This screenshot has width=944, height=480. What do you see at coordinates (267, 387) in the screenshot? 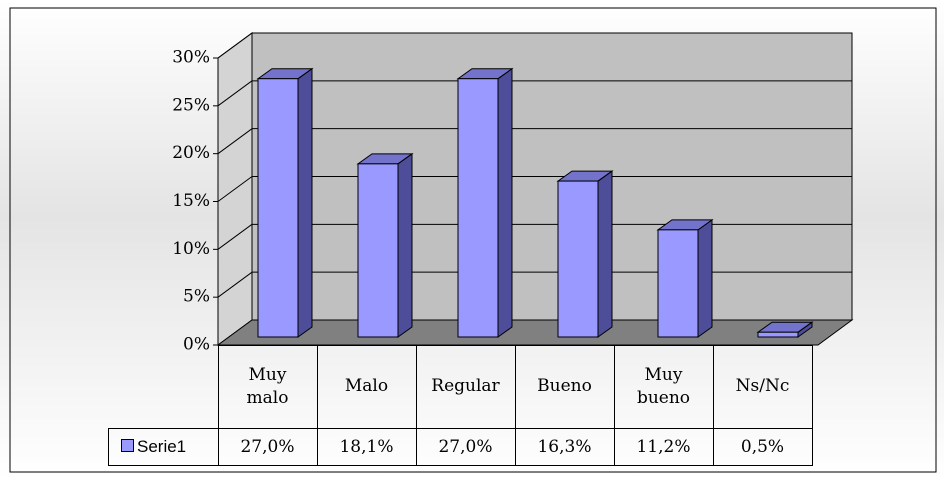
I see `category-label: Muy malo` at bounding box center [267, 387].